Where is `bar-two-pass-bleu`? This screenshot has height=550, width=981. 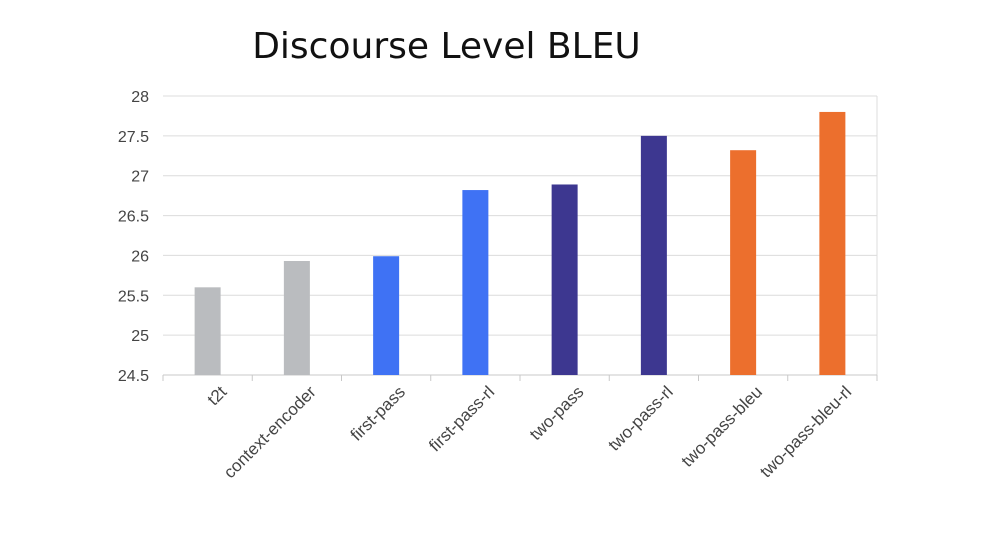
bar-two-pass-bleu is located at coordinates (743, 262).